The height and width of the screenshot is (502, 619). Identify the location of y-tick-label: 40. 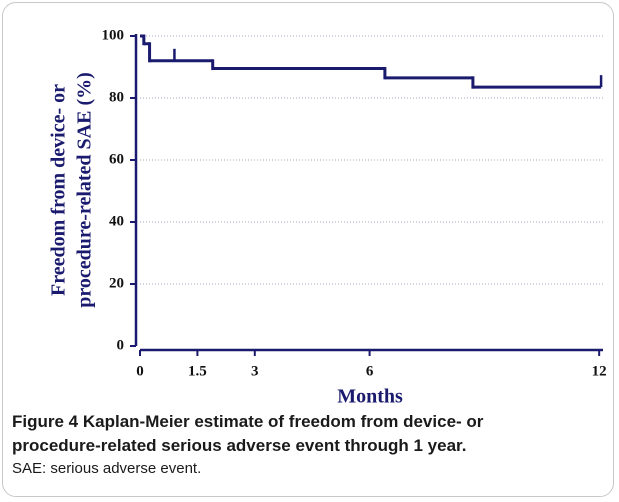
(116, 221).